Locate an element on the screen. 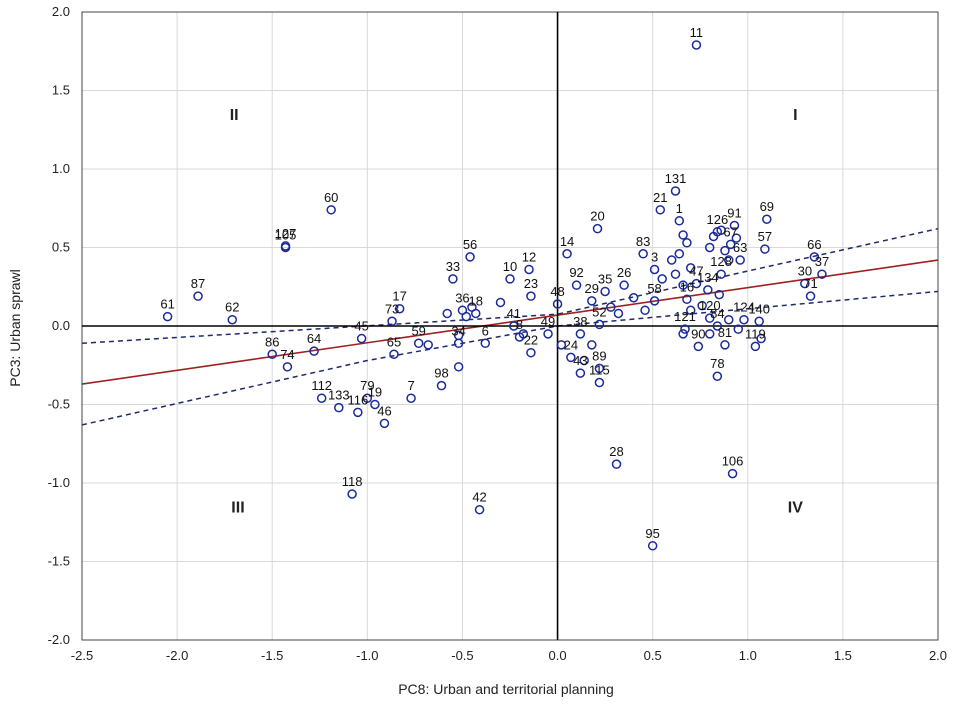 The width and height of the screenshot is (957, 708). point-label: 116 is located at coordinates (357, 399).